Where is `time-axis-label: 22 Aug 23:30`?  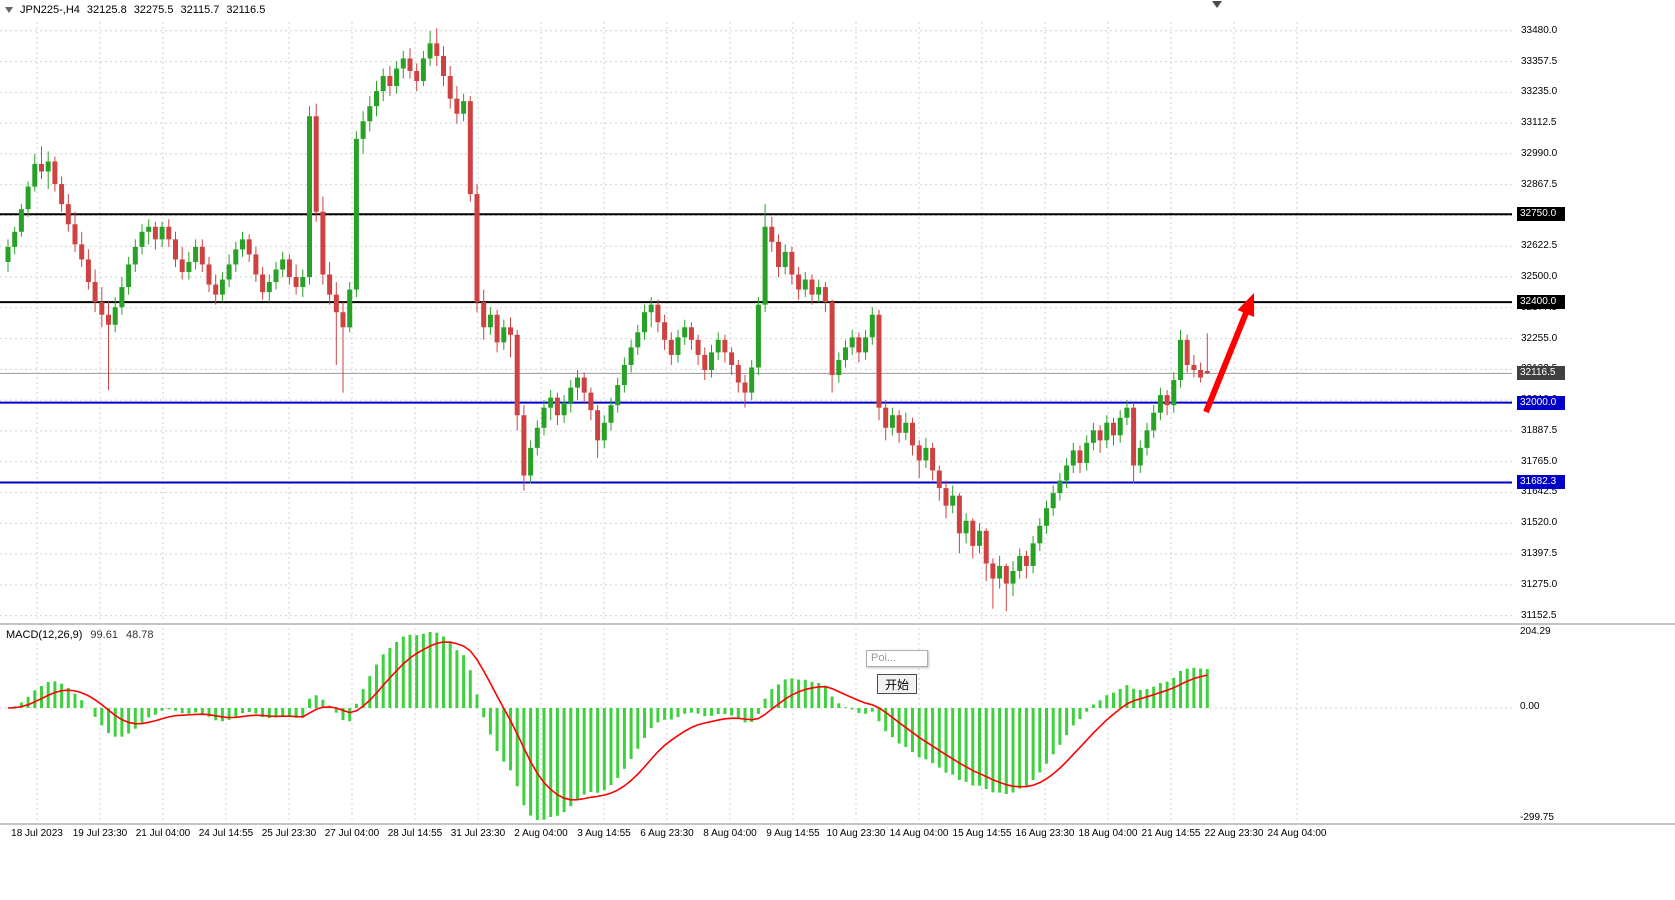 time-axis-label: 22 Aug 23:30 is located at coordinates (1234, 833).